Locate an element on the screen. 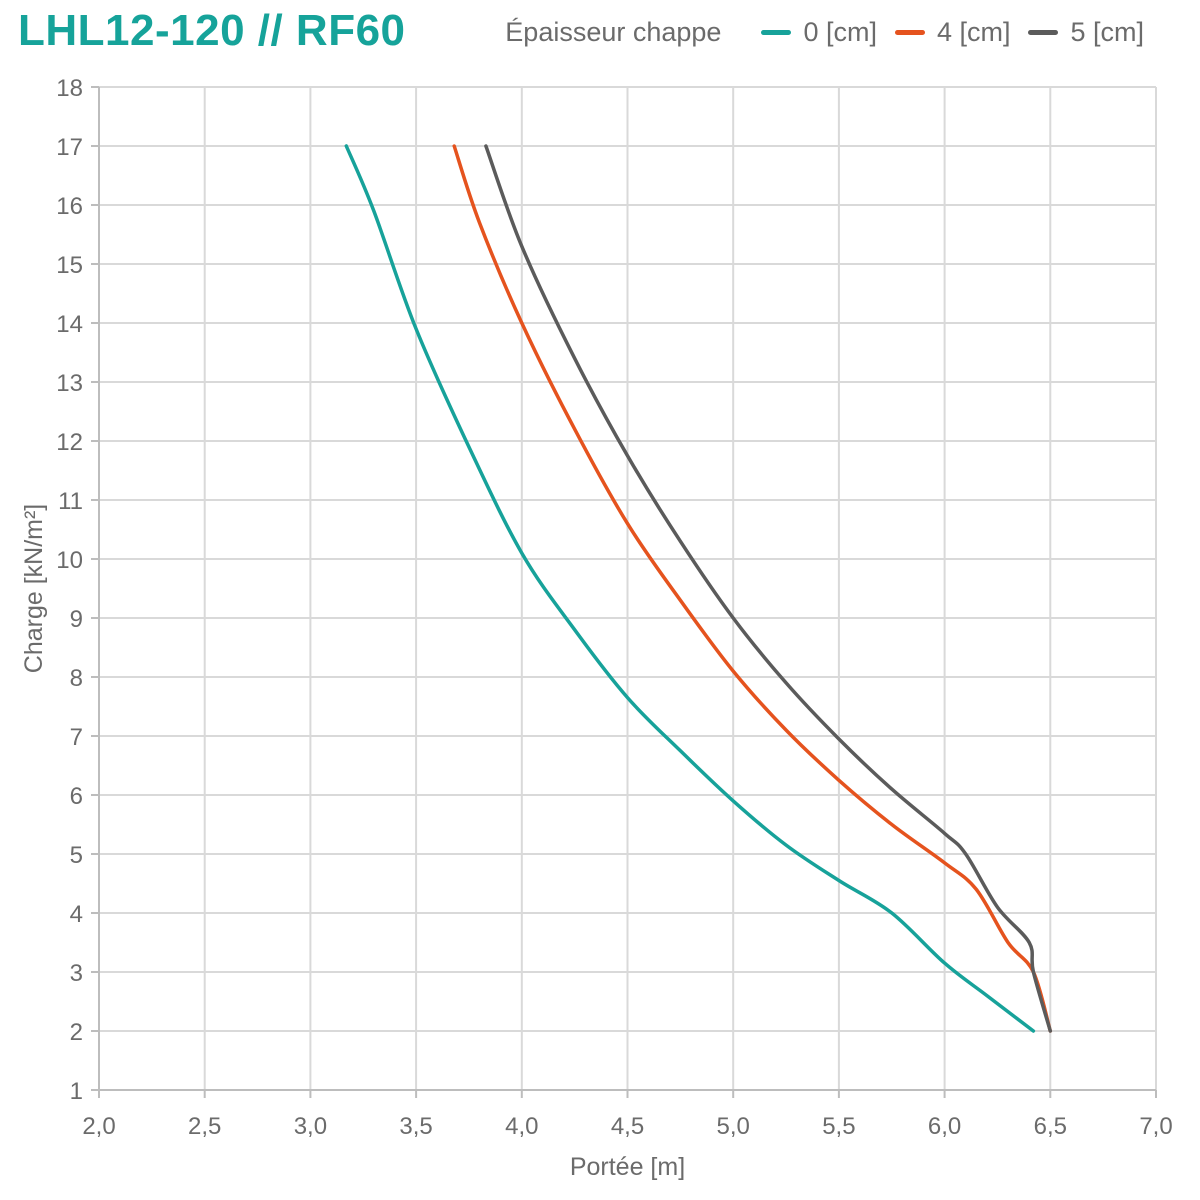 This screenshot has width=1200, height=1200. x-tick-label: 4,5 is located at coordinates (627, 1126).